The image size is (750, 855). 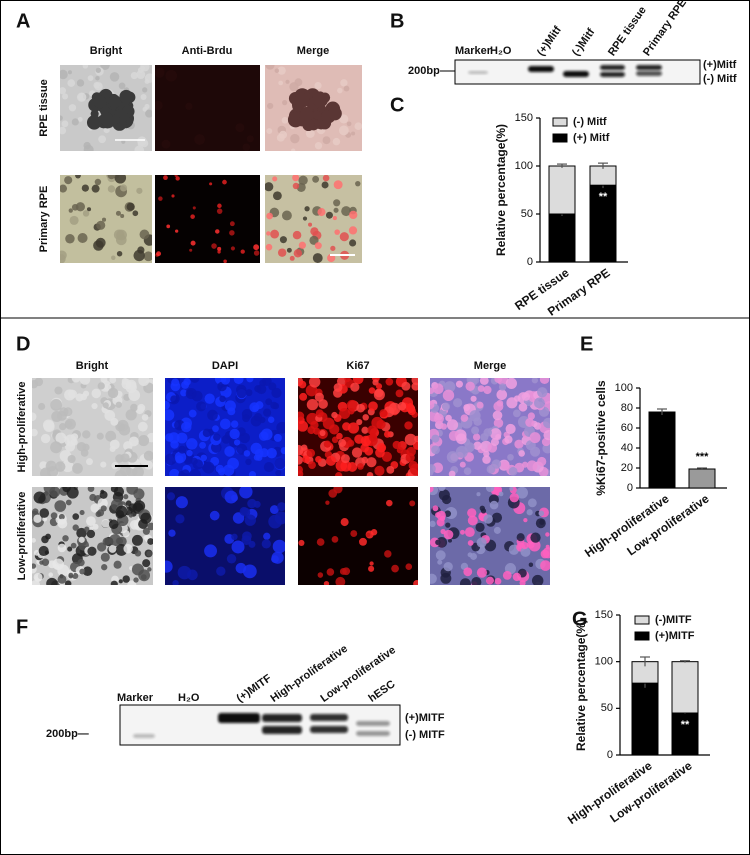 What do you see at coordinates (260, 725) in the screenshot?
I see `gel` at bounding box center [260, 725].